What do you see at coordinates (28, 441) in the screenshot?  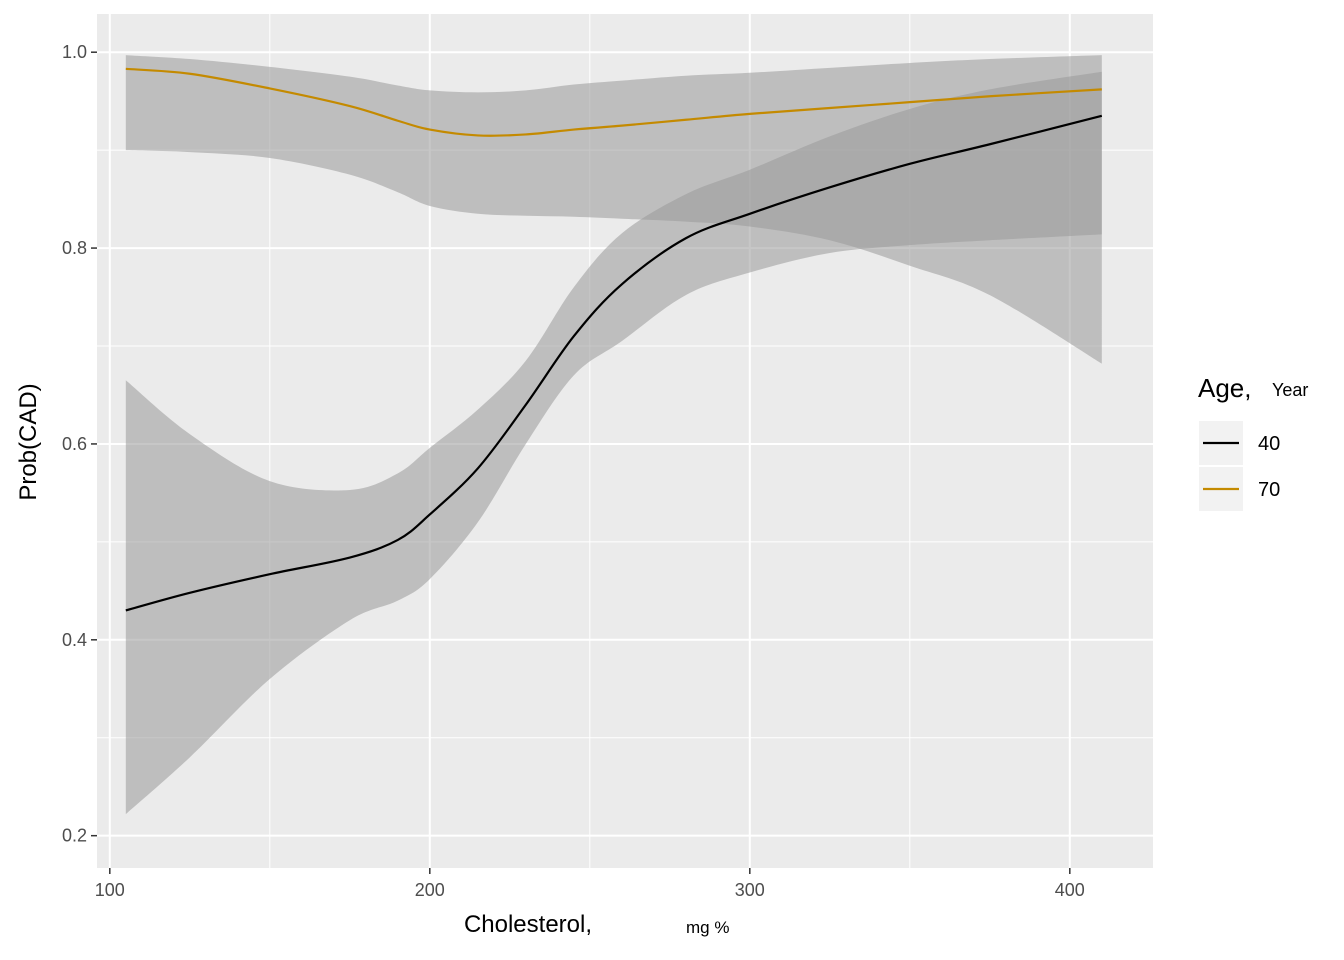 I see `y-axis-title: Prob(CAD)` at bounding box center [28, 441].